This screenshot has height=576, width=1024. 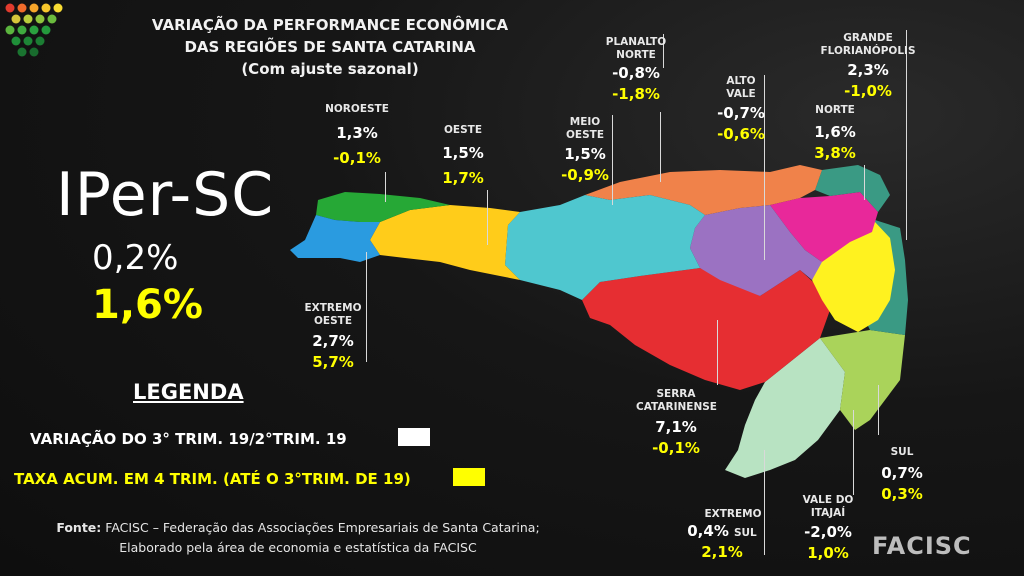 I want to click on region-label-planalto-norte: PLANALTO NORTE -0,8% -1,8%, so click(x=636, y=70).